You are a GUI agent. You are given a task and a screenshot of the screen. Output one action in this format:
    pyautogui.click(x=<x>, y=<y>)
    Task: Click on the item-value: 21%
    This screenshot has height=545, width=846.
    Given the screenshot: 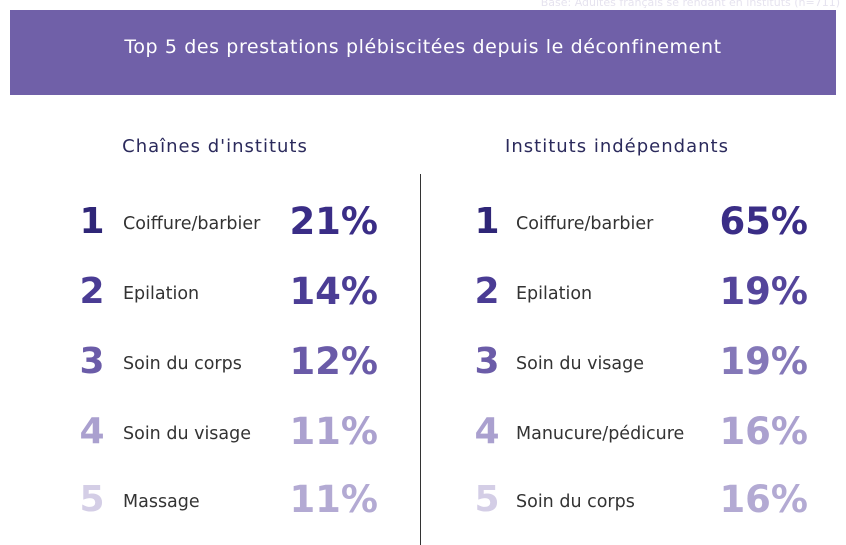 What is the action you would take?
    pyautogui.click(x=333, y=221)
    